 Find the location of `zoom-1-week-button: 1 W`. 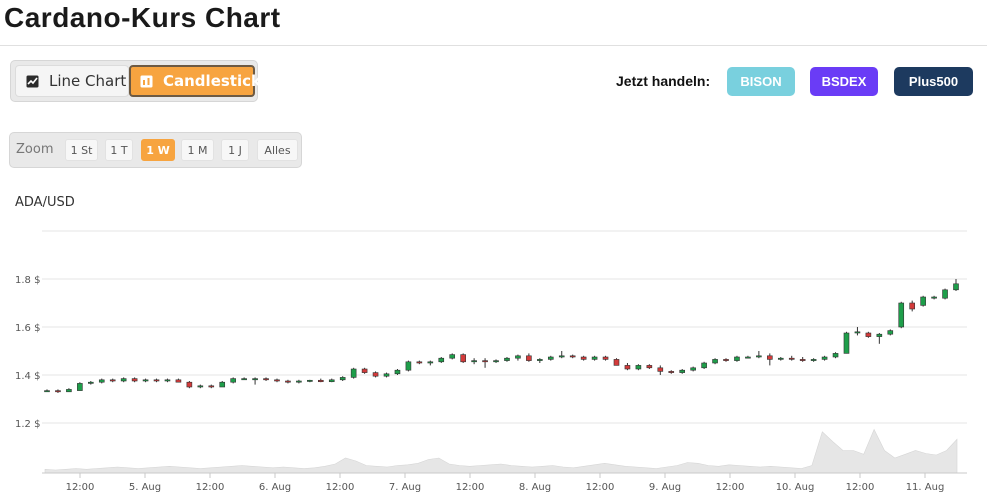

zoom-1-week-button: 1 W is located at coordinates (158, 150).